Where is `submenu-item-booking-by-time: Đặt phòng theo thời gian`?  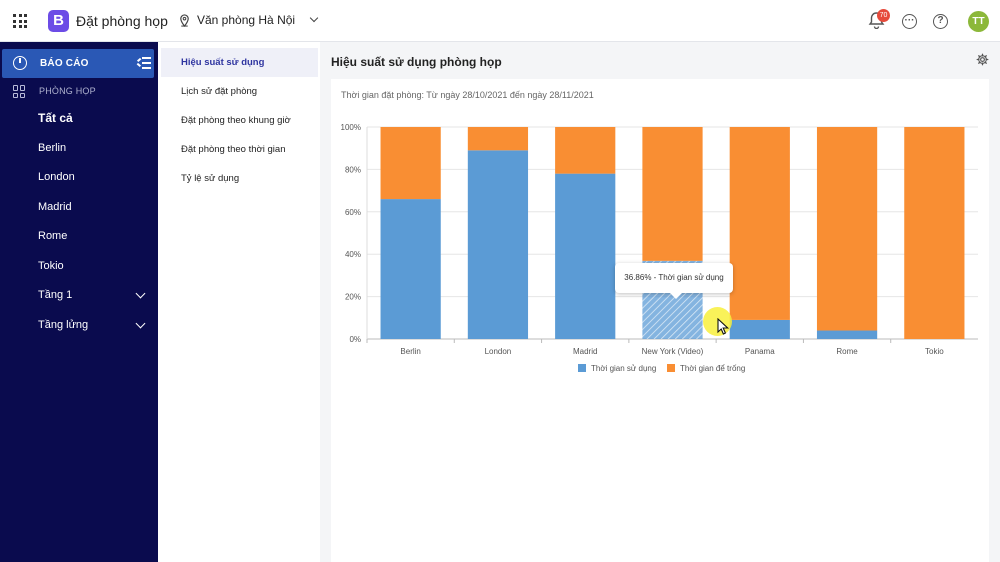 submenu-item-booking-by-time: Đặt phòng theo thời gian is located at coordinates (233, 149).